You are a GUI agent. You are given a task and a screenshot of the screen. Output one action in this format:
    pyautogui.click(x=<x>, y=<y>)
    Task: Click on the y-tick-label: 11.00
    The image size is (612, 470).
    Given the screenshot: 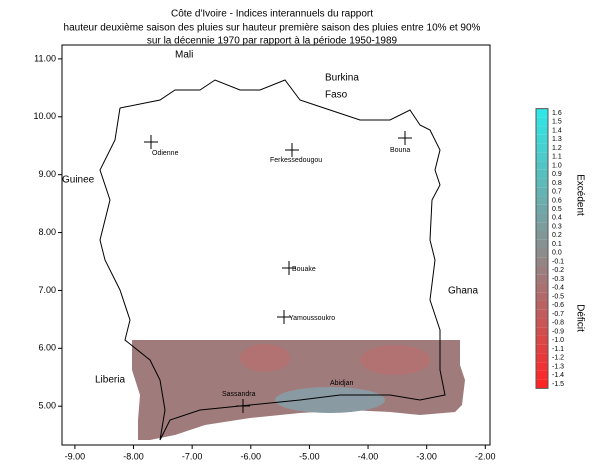 What is the action you would take?
    pyautogui.click(x=45, y=58)
    